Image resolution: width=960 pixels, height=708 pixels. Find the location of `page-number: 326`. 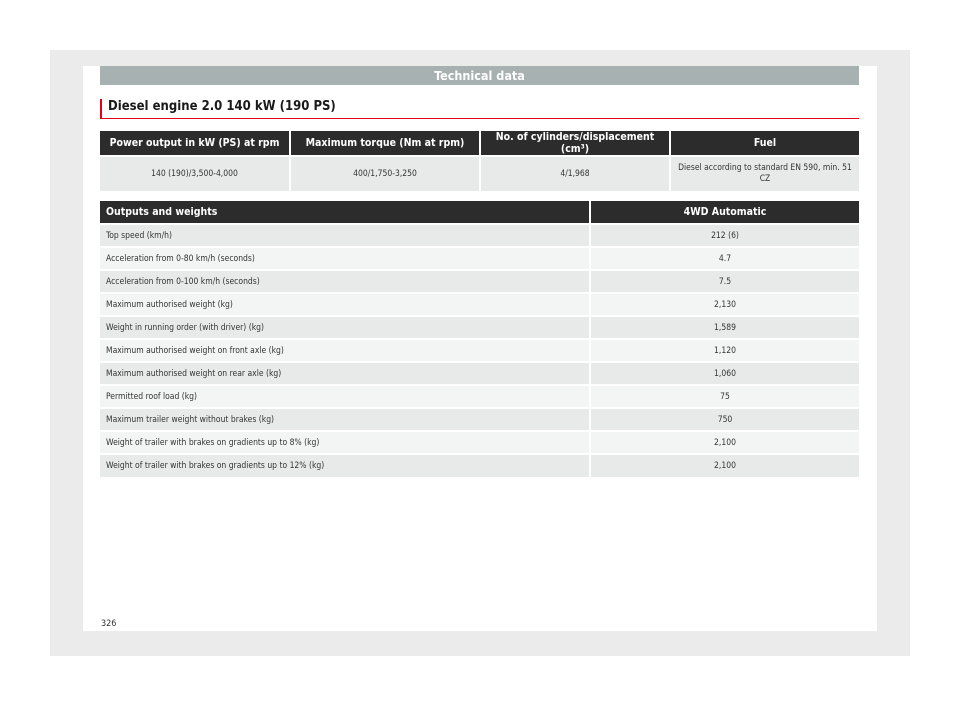

page-number: 326 is located at coordinates (109, 624).